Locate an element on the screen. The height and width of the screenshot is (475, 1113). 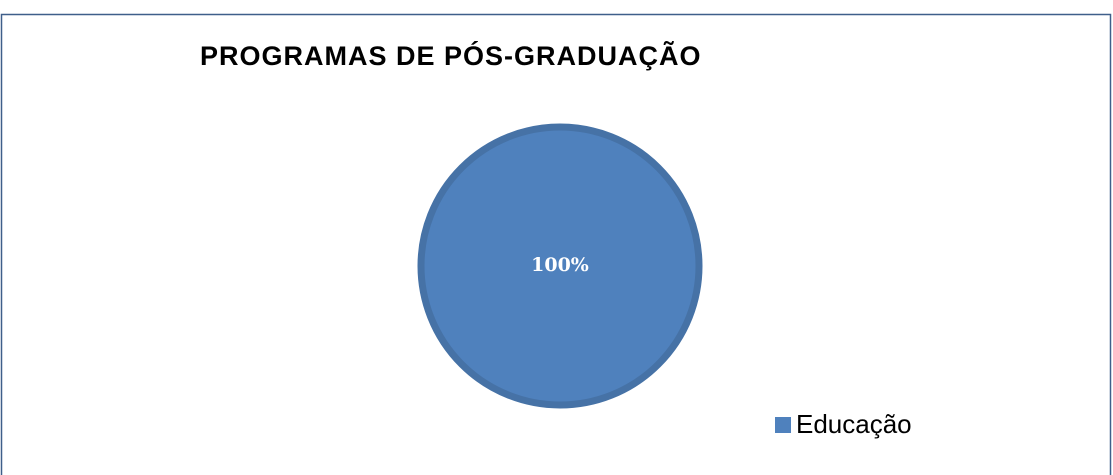
legend-swatch is located at coordinates (783, 425).